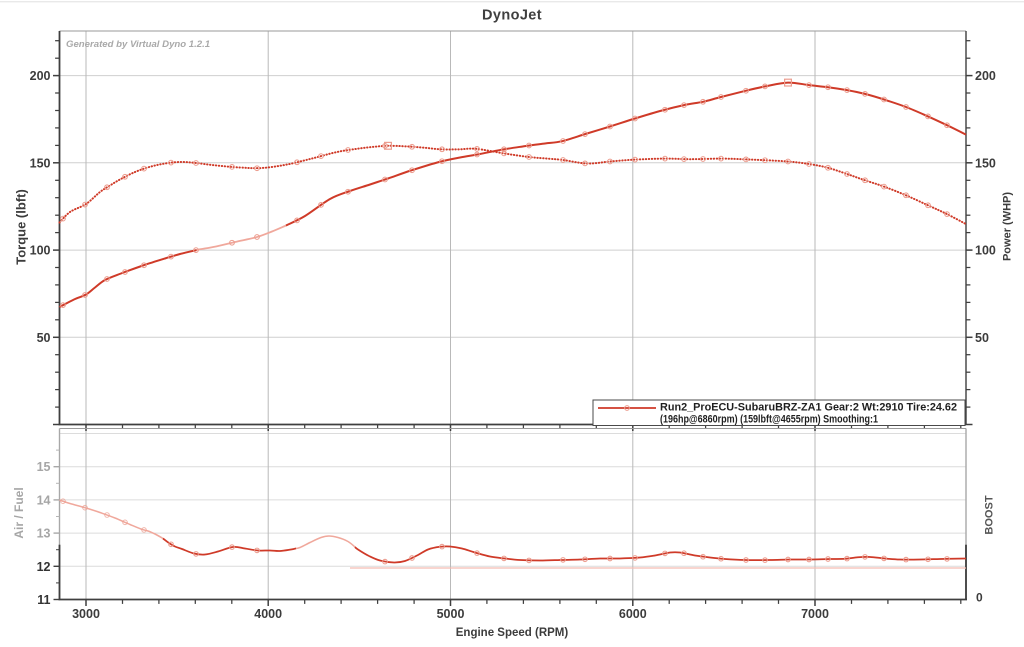  What do you see at coordinates (86, 614) in the screenshot?
I see `svg-text: 3000` at bounding box center [86, 614].